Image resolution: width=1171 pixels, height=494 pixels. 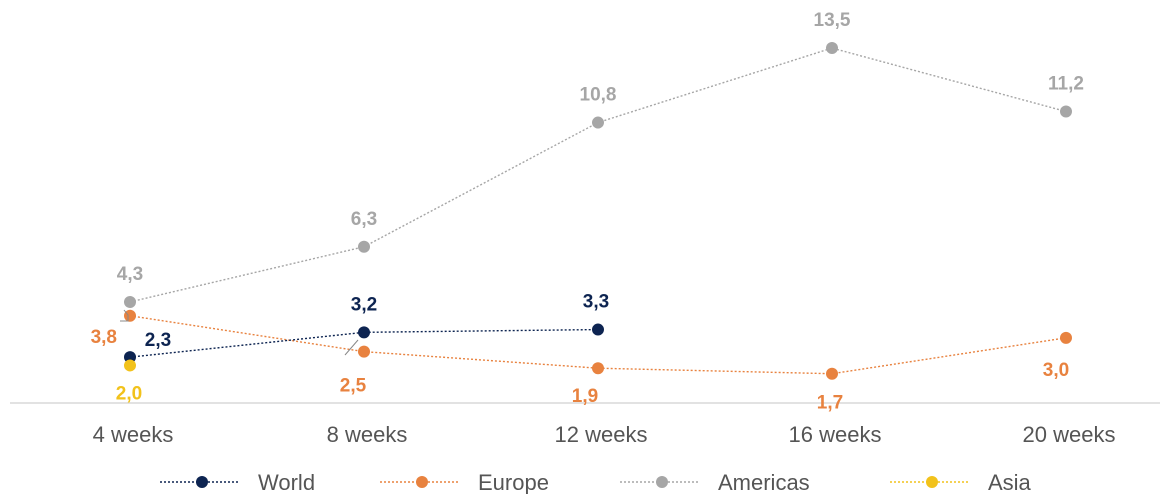 What do you see at coordinates (364, 304) in the screenshot?
I see `data-label-world-8-weeks: 3,2` at bounding box center [364, 304].